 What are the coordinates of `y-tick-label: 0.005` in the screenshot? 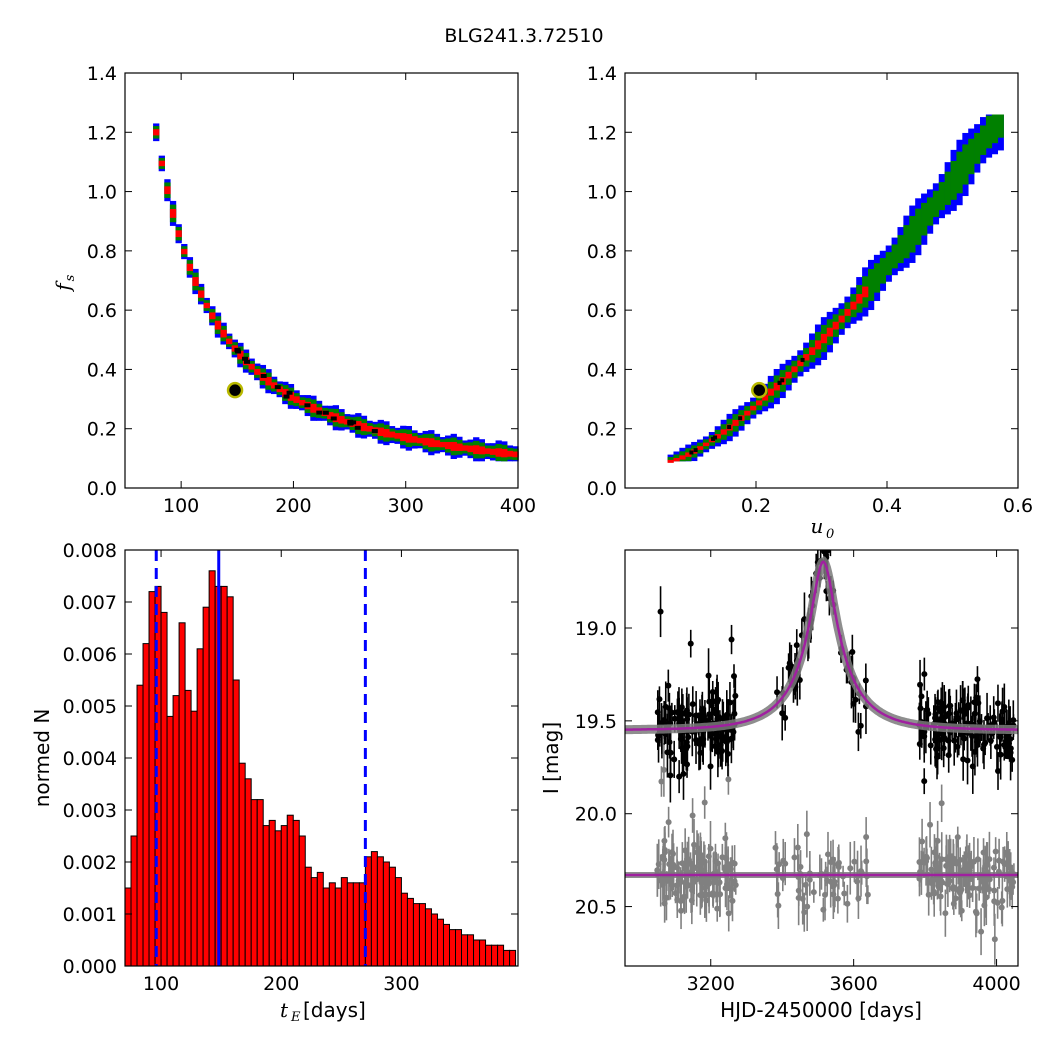 It's located at (90, 707).